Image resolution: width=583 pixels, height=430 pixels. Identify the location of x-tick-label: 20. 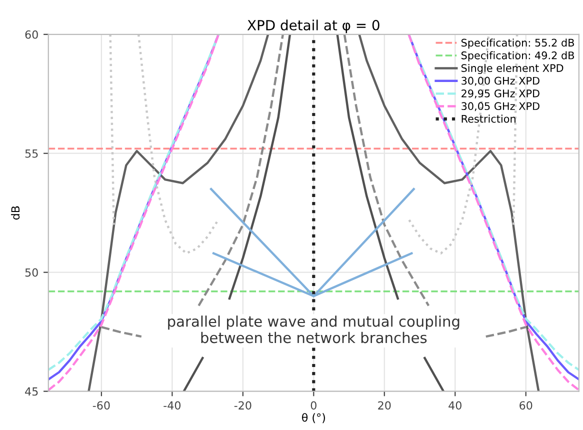
(384, 405).